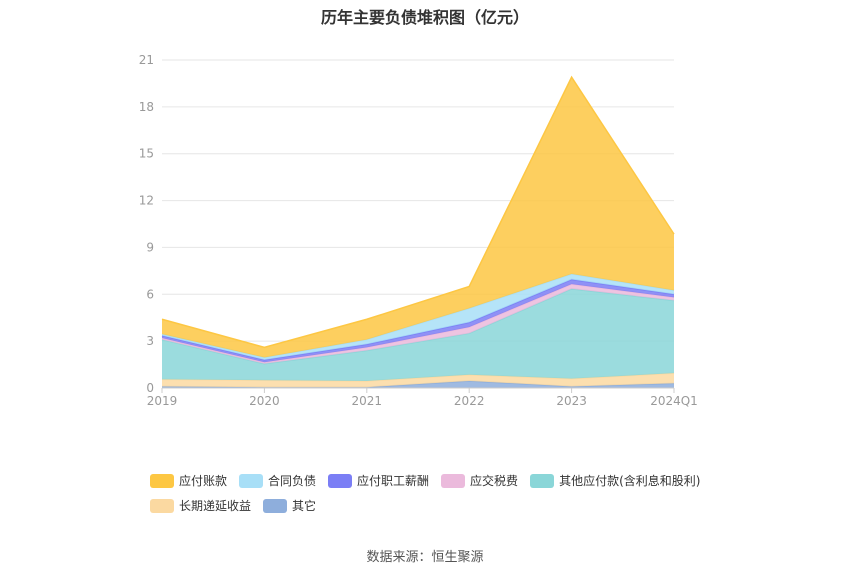  Describe the element at coordinates (289, 505) in the screenshot. I see `legend-item: 其它` at that location.